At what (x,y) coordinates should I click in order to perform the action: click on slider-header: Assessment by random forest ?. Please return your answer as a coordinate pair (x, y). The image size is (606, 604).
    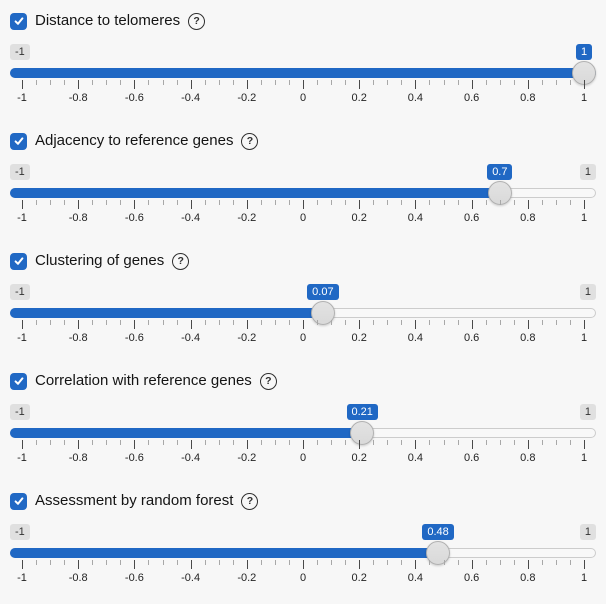
    Looking at the image, I should click on (303, 501).